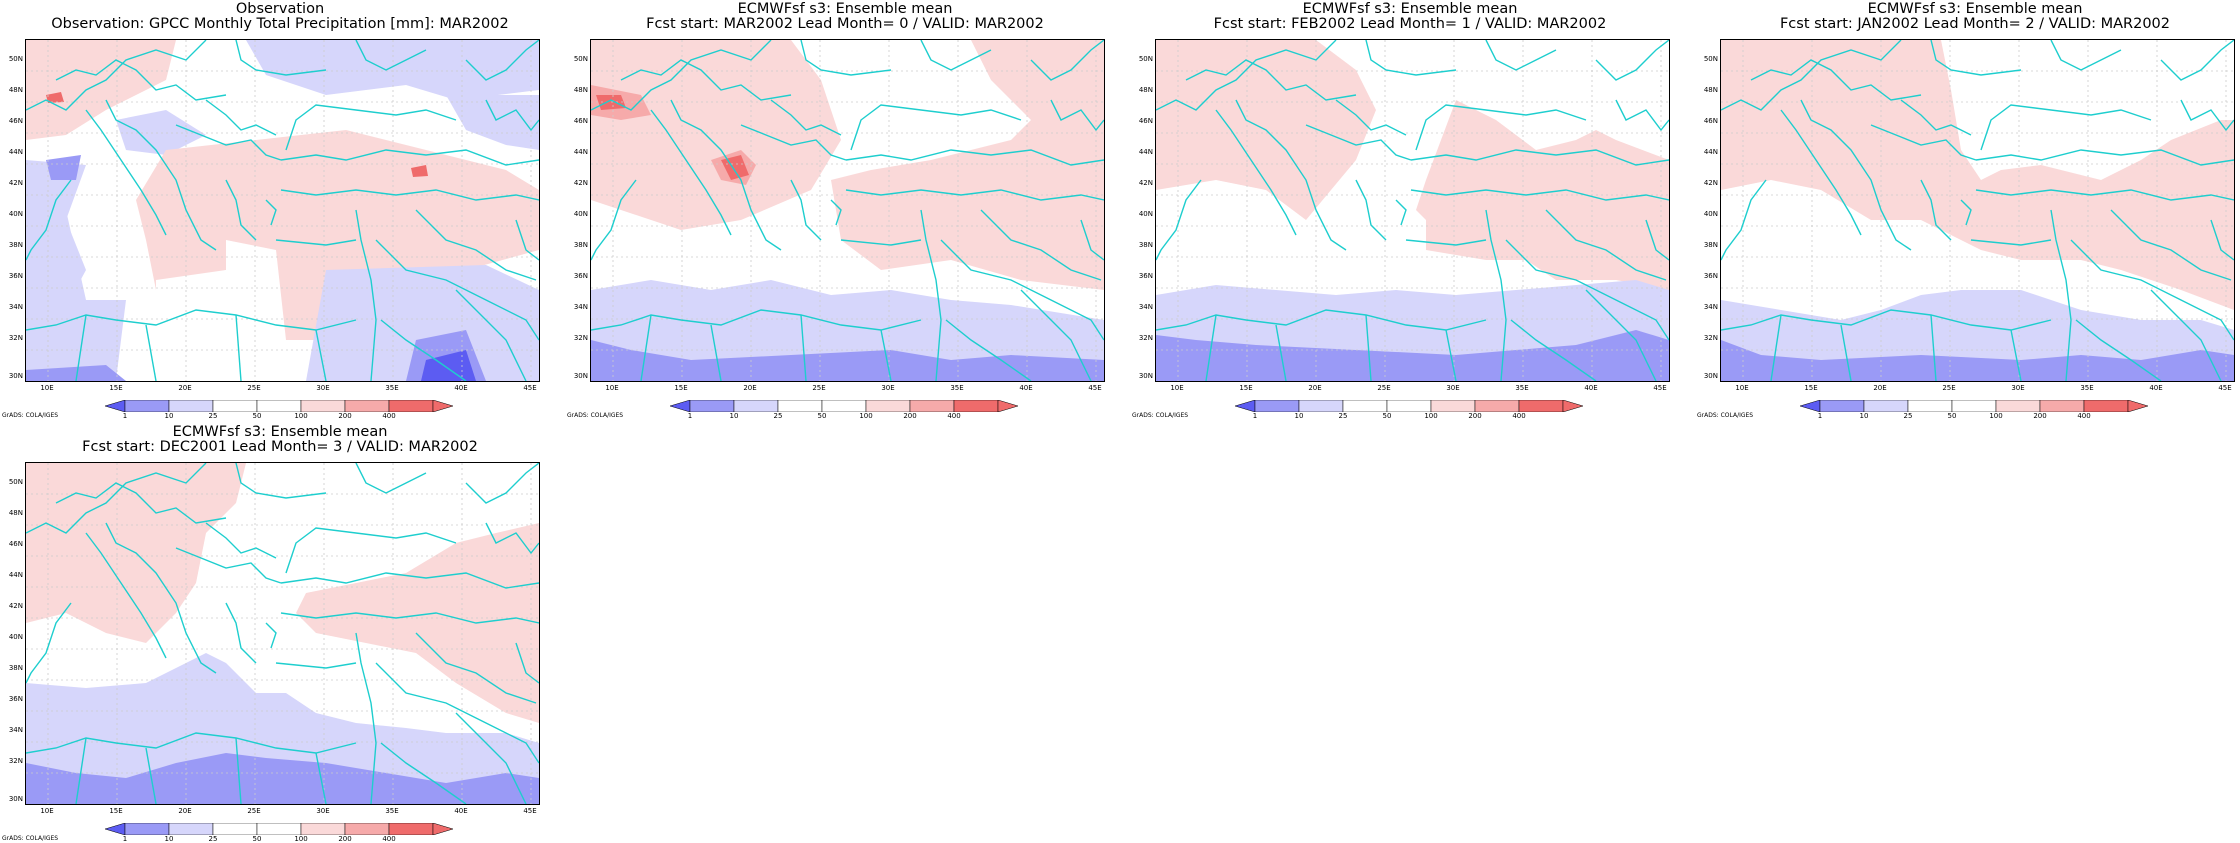 This screenshot has width=2240, height=843. What do you see at coordinates (954, 416) in the screenshot?
I see `colorbar-label: 400` at bounding box center [954, 416].